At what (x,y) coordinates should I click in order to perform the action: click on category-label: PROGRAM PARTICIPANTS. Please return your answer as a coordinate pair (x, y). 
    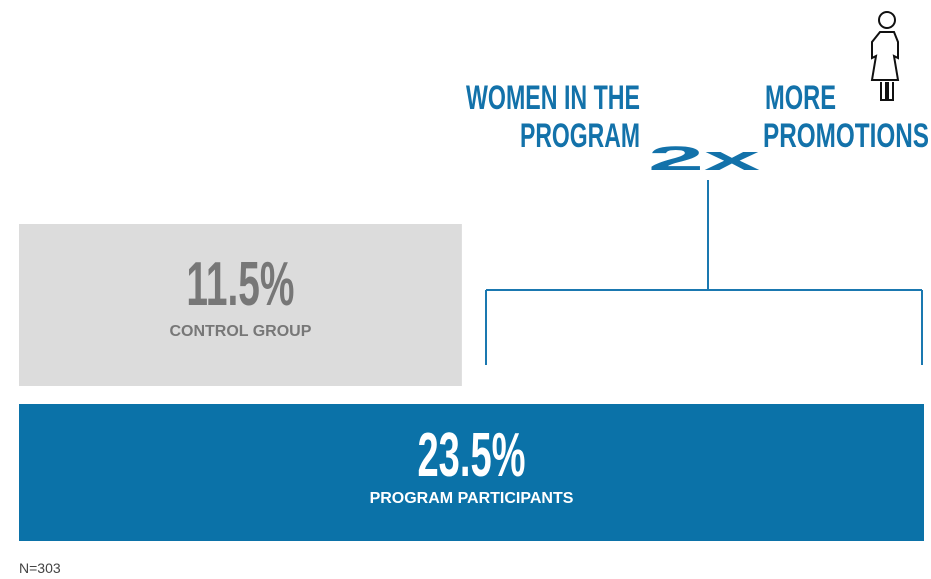
    Looking at the image, I should click on (472, 498).